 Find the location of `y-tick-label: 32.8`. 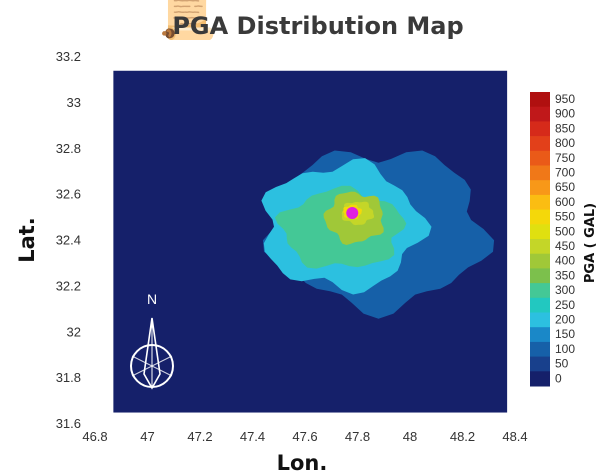

y-tick-label: 32.8 is located at coordinates (68, 148).